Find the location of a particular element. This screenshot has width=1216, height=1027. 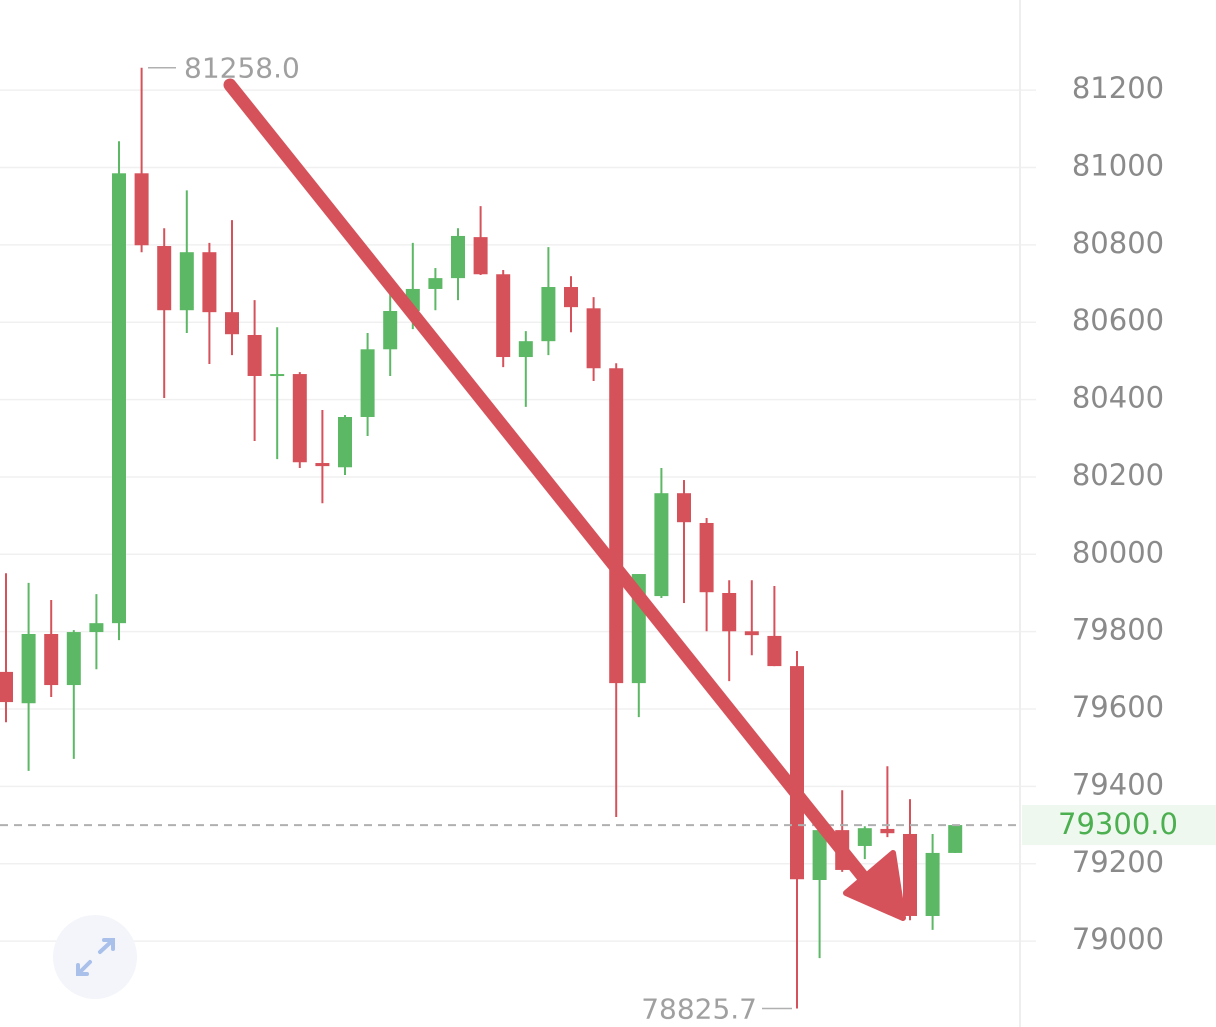

y-tick-label: 81000 is located at coordinates (1118, 165).